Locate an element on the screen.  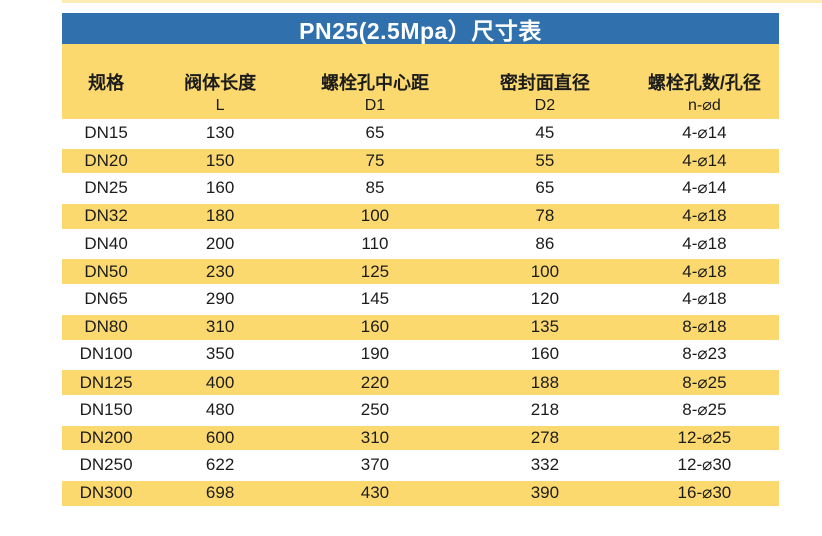
spec-cell: DN300 is located at coordinates (106, 493).